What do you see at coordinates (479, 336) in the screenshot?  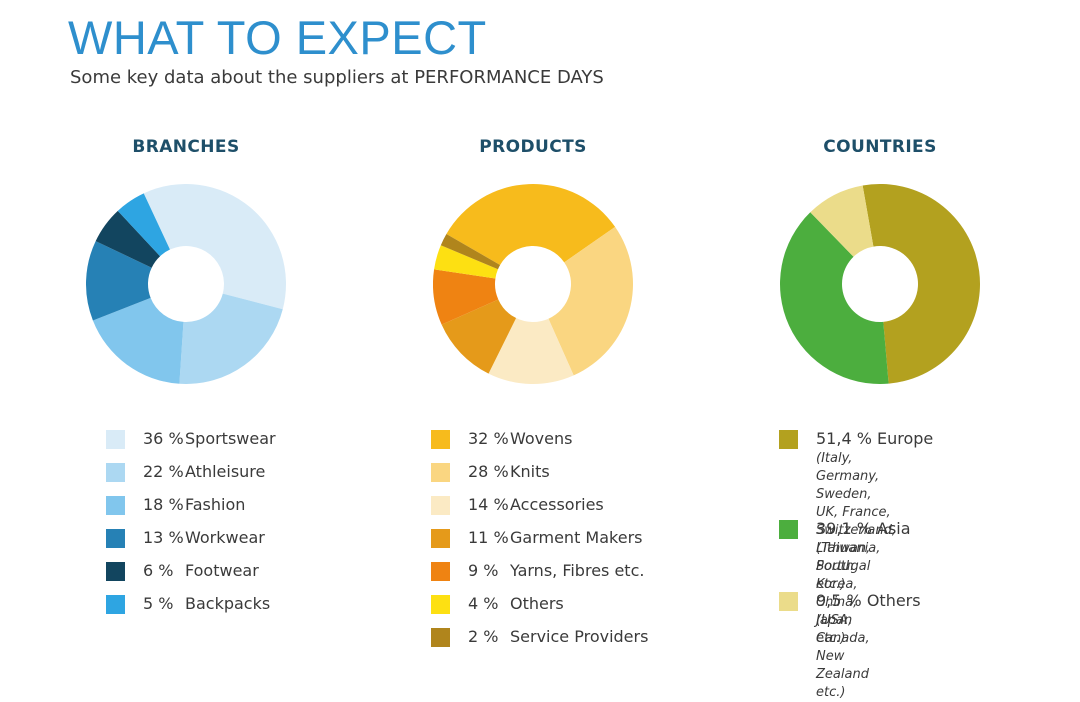 I see `donut-slice-garment-makers` at bounding box center [479, 336].